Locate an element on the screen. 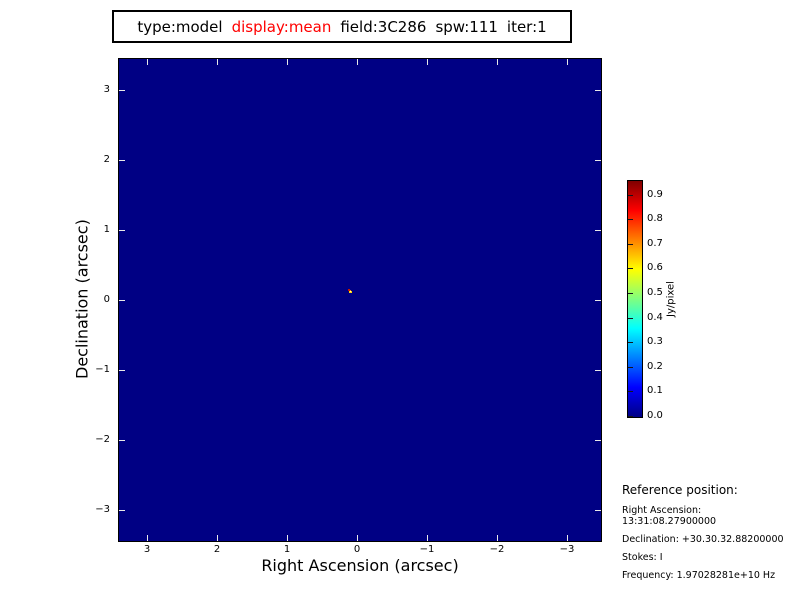 This screenshot has width=800, height=600. colorbar-tick-label: 0.3 is located at coordinates (655, 342).